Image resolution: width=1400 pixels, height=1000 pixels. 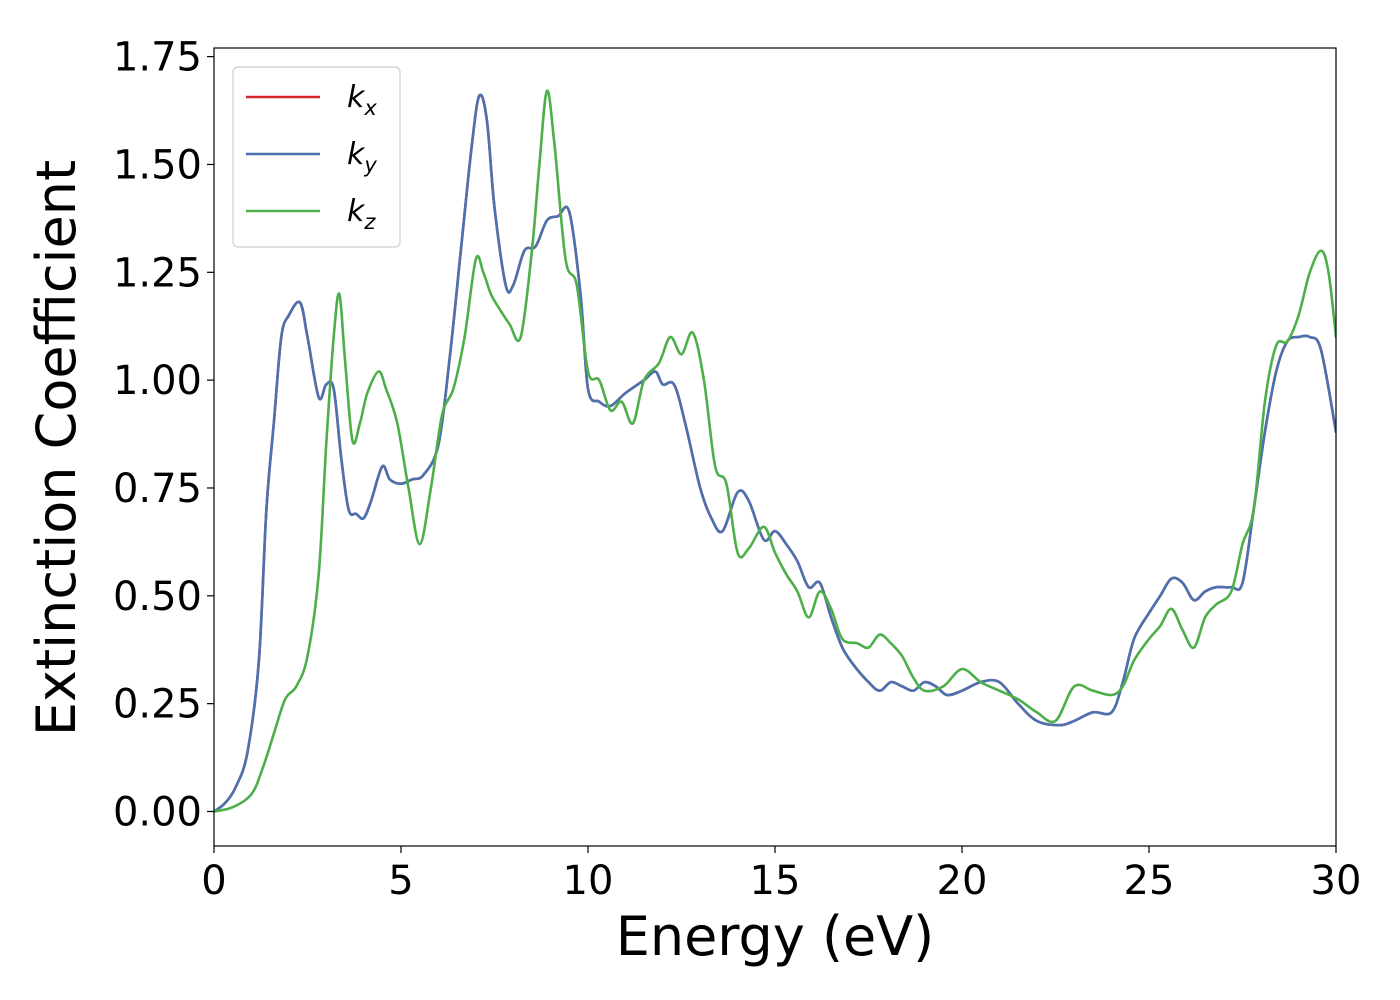 I want to click on legend-box, so click(x=316, y=157).